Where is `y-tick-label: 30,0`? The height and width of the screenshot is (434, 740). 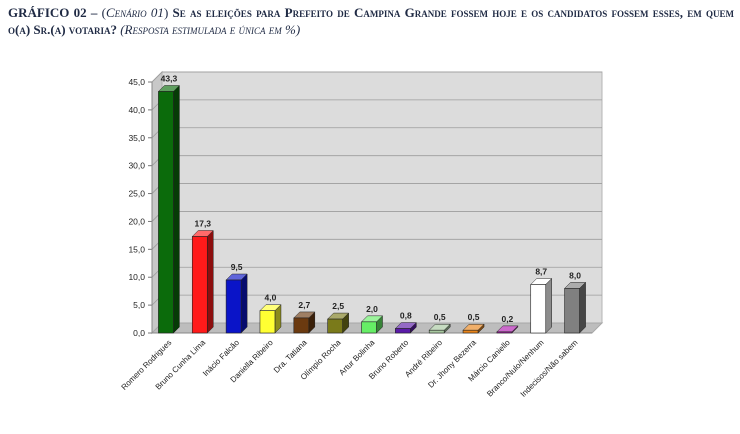 y-tick-label: 30,0 is located at coordinates (136, 166).